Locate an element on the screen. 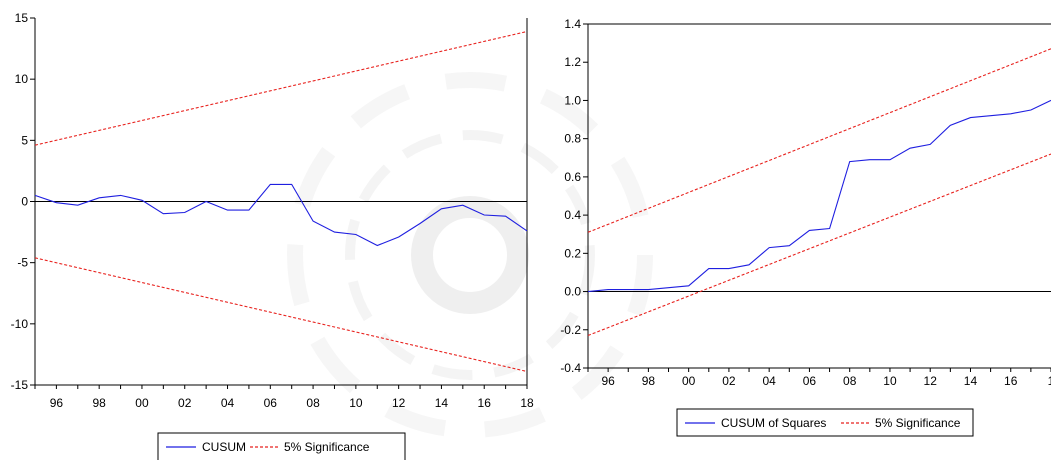 The width and height of the screenshot is (1051, 461). chart1-y-tick-label: -5 is located at coordinates (22, 263).